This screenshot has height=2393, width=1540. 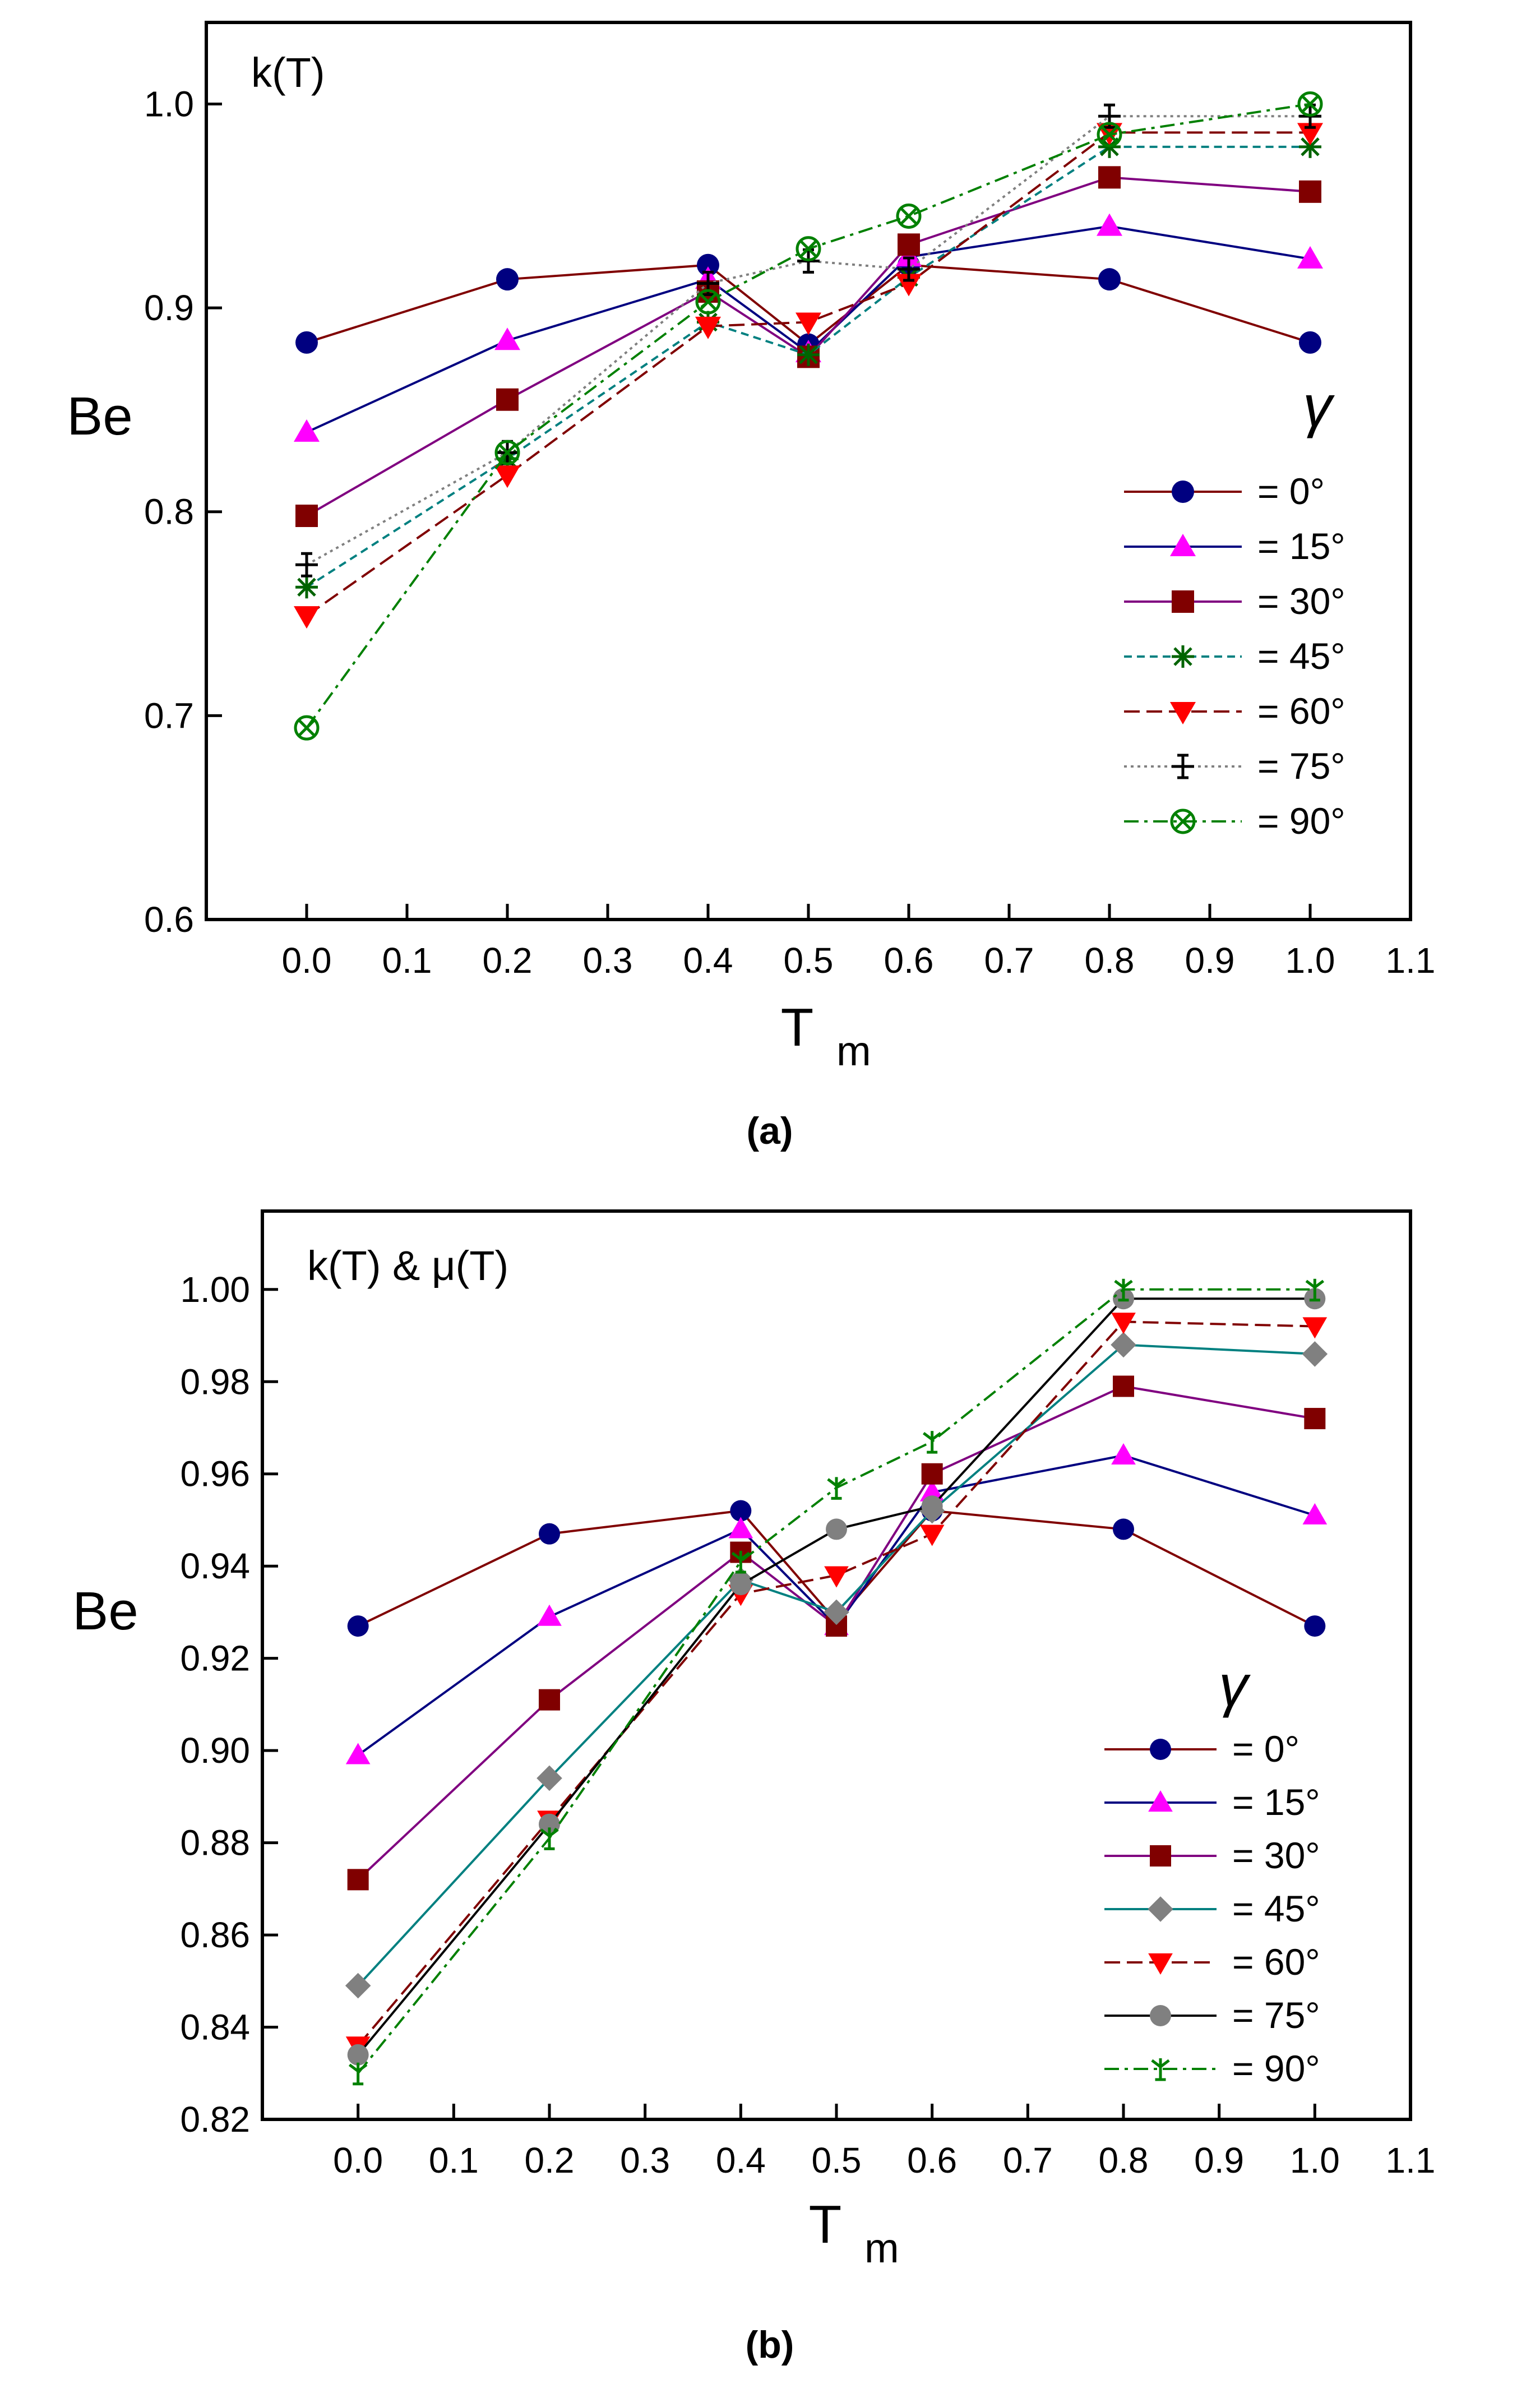 I want to click on legend-item: = 60°, so click(x=1212, y=1962).